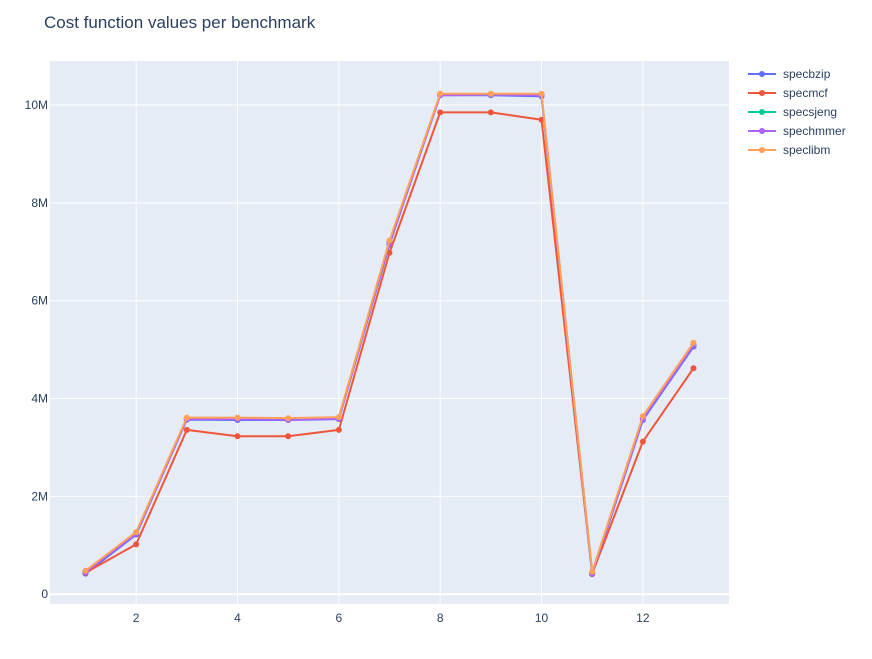  I want to click on y-tick-label: 10M, so click(36, 105).